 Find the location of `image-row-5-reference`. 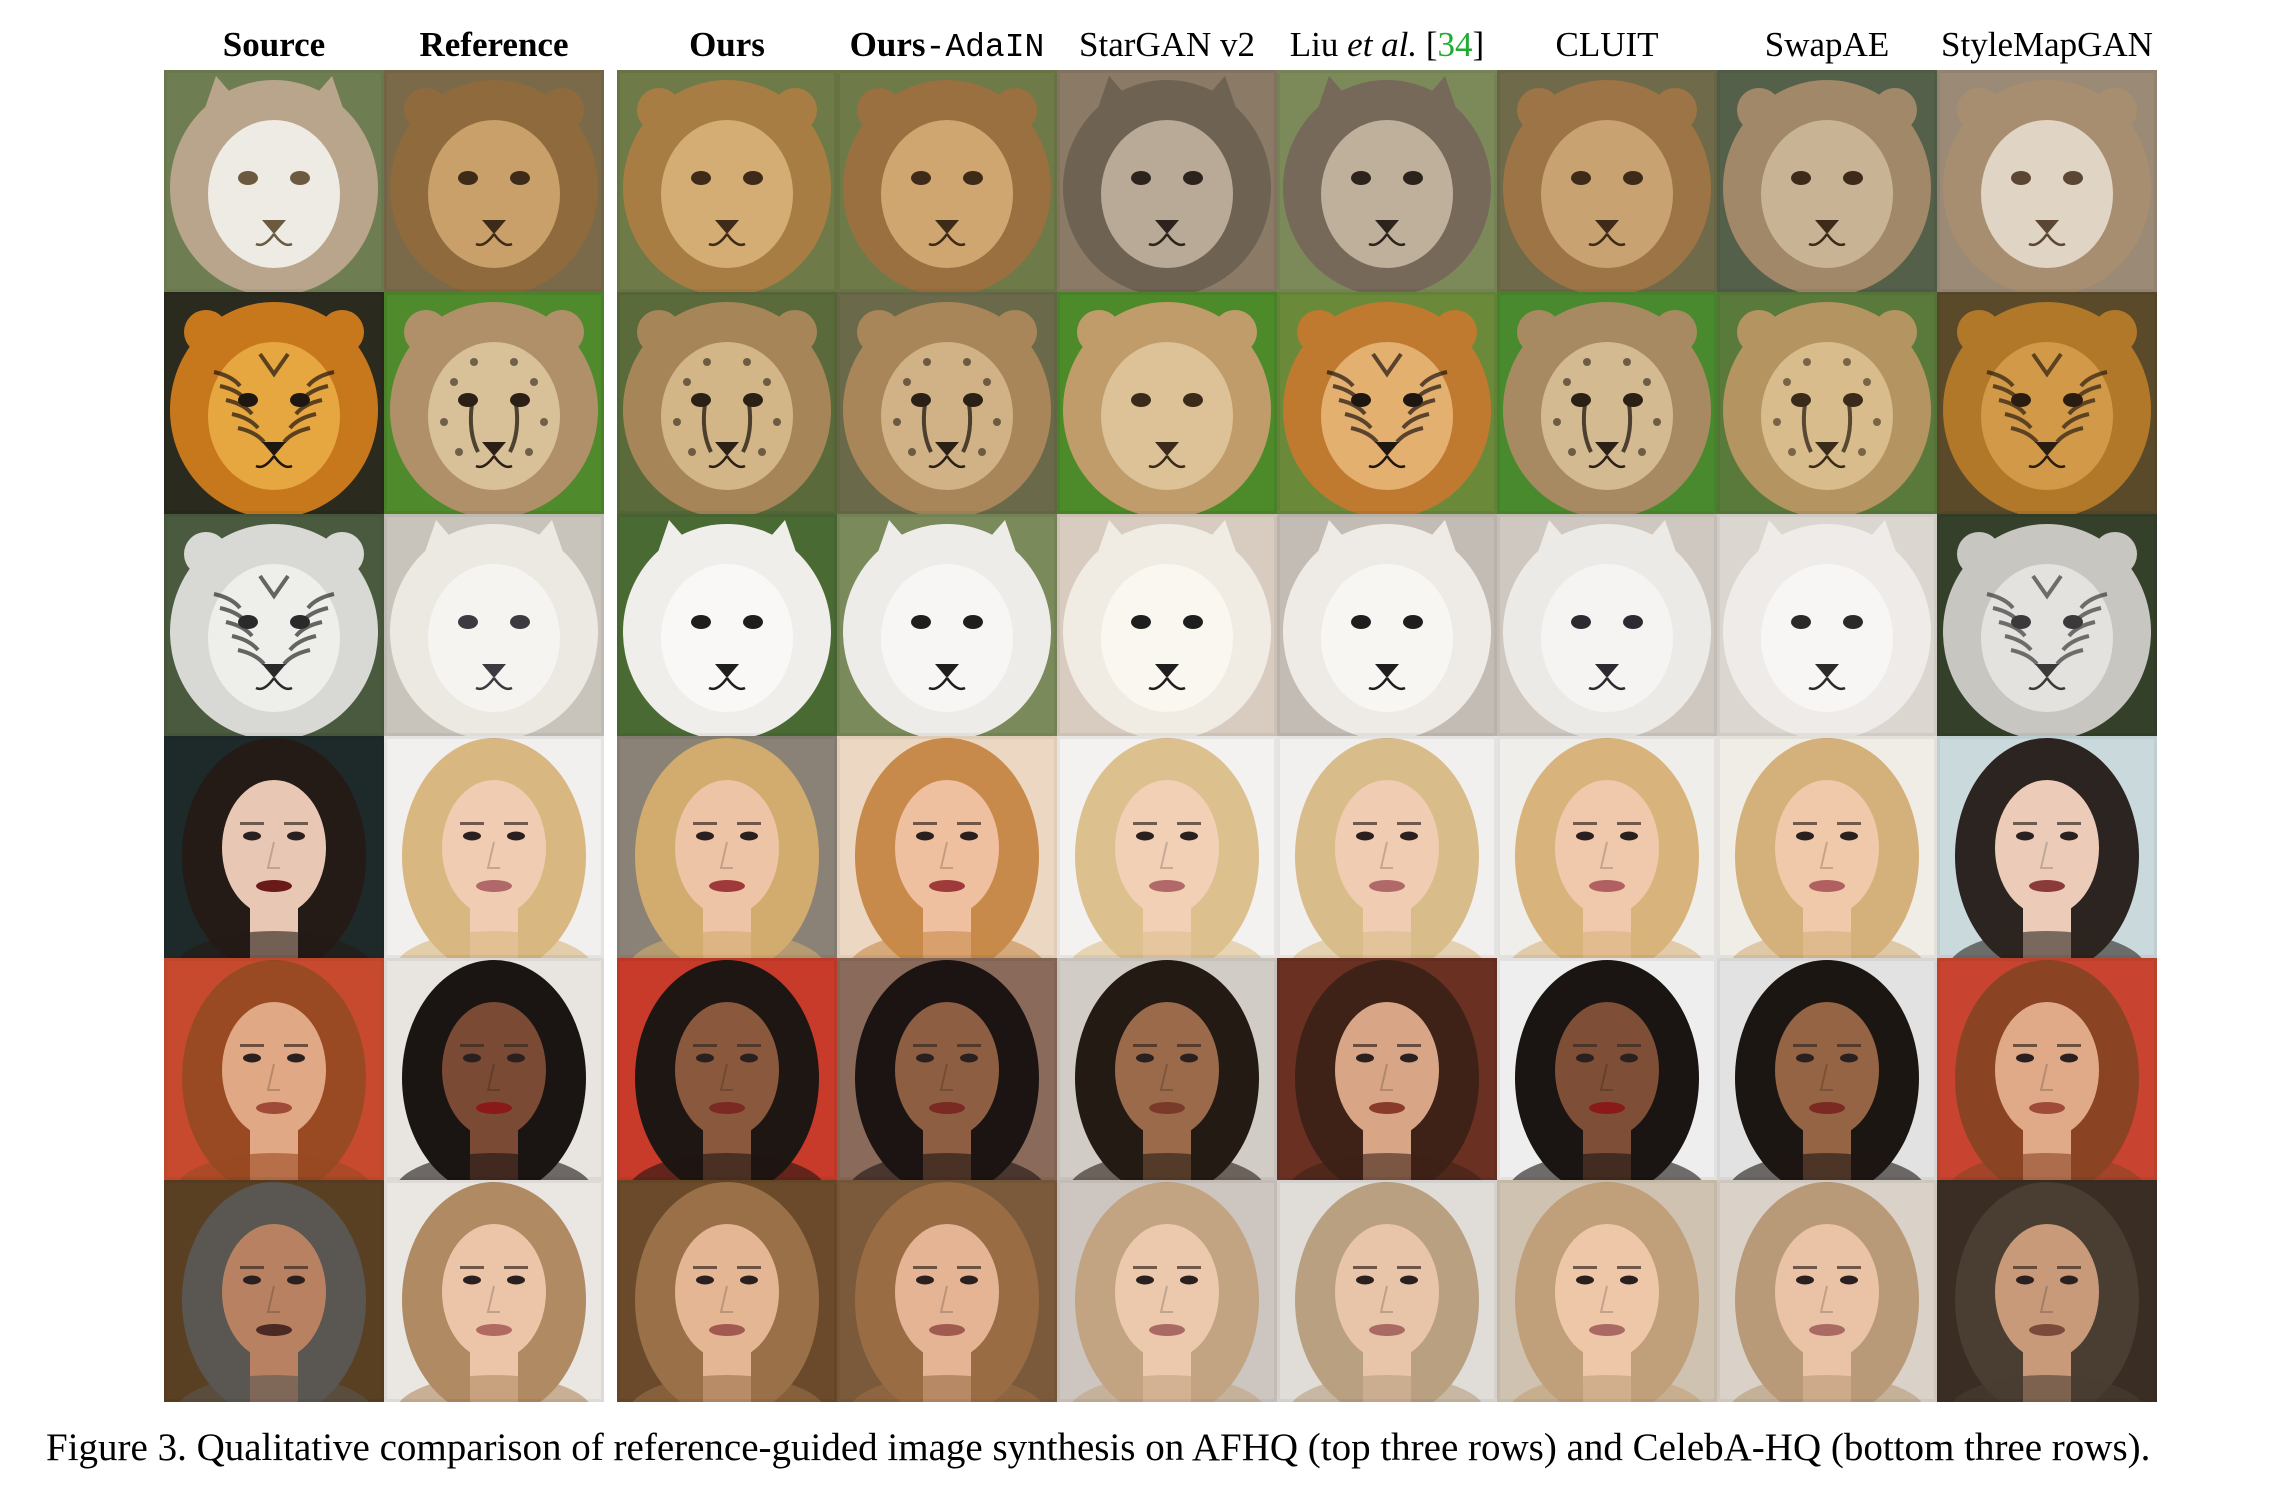

image-row-5-reference is located at coordinates (494, 1069).